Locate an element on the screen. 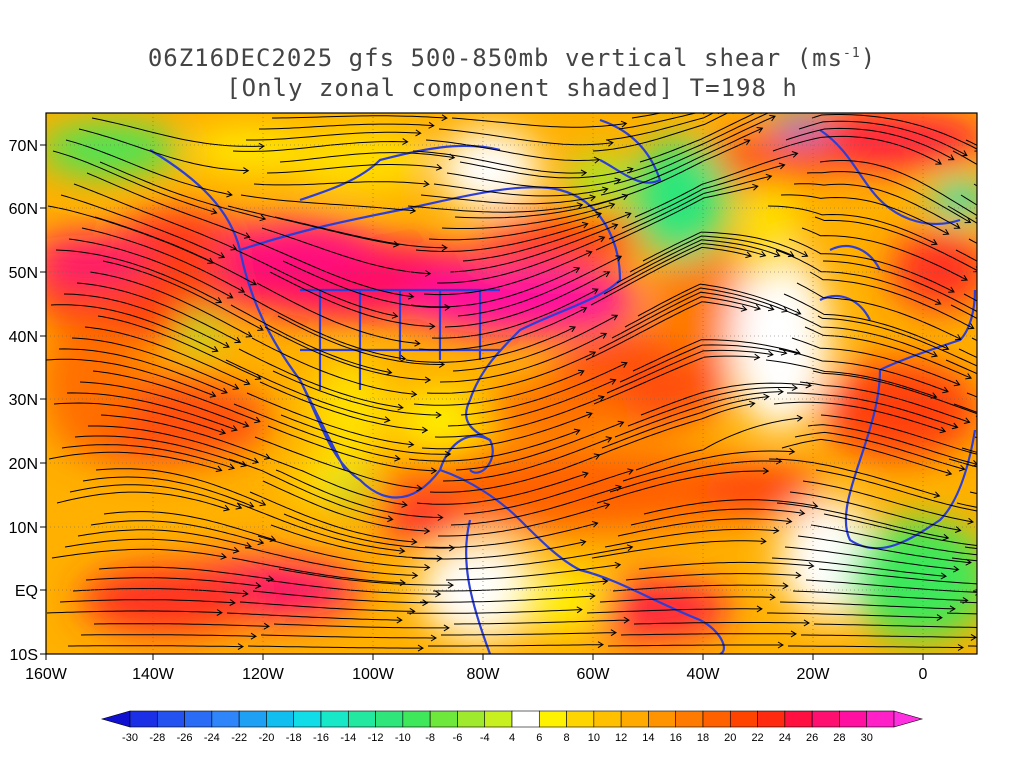  colorbar-label: 16 is located at coordinates (676, 738).